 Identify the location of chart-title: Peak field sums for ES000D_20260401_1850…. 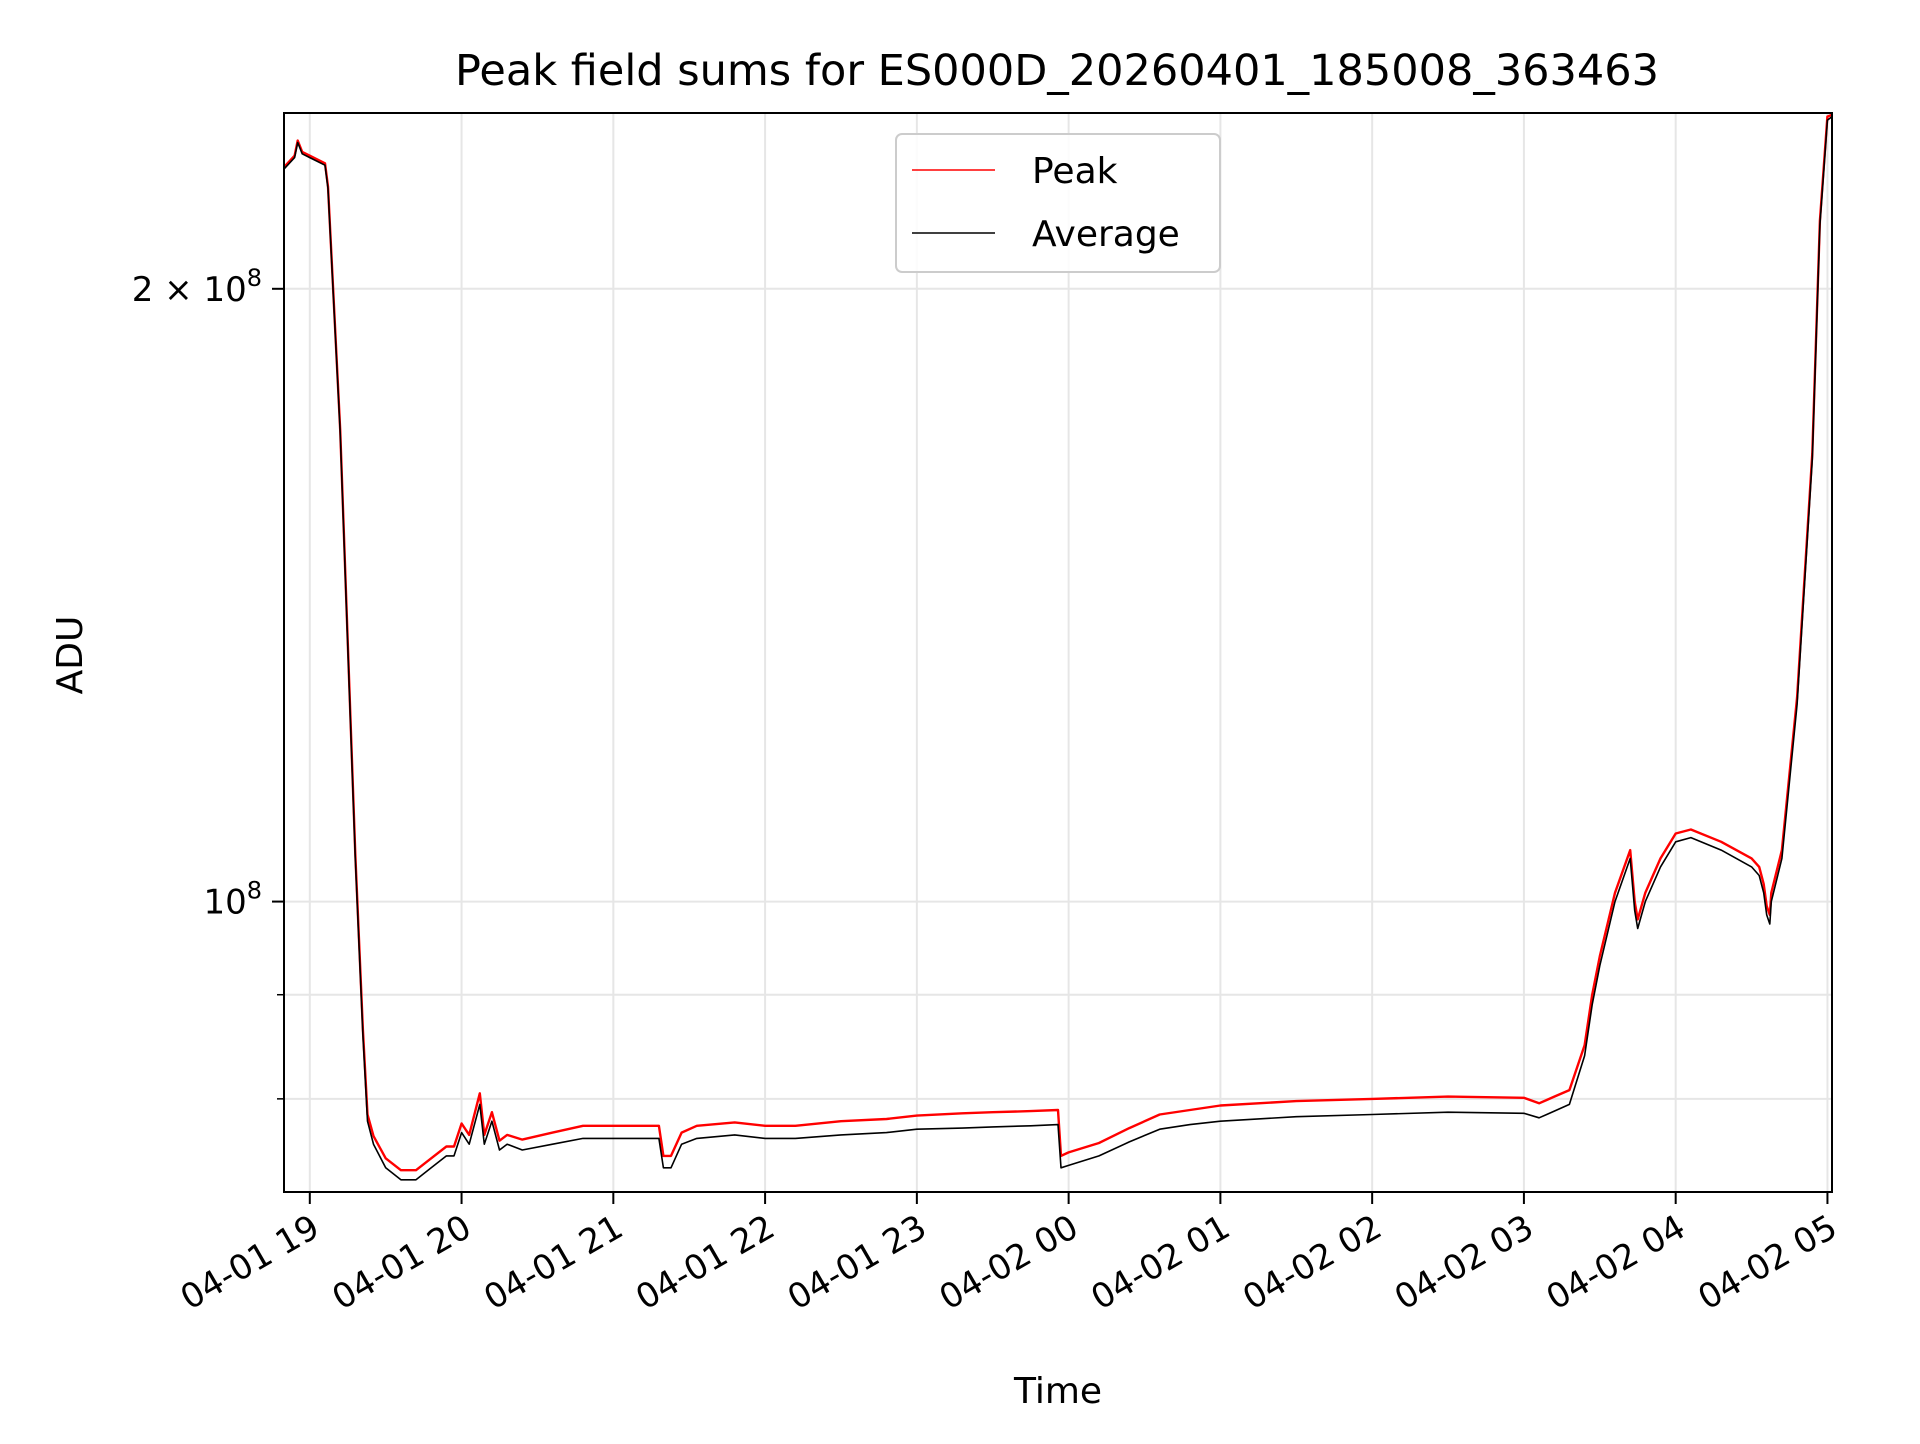
(1057, 71).